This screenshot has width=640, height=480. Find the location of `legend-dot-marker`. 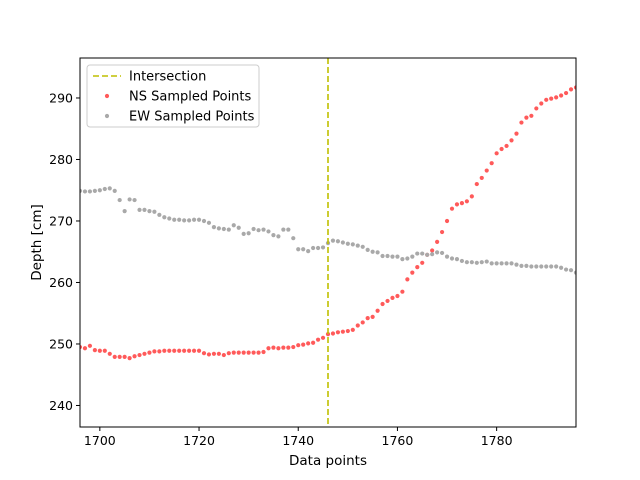

legend-dot-marker is located at coordinates (107, 96).